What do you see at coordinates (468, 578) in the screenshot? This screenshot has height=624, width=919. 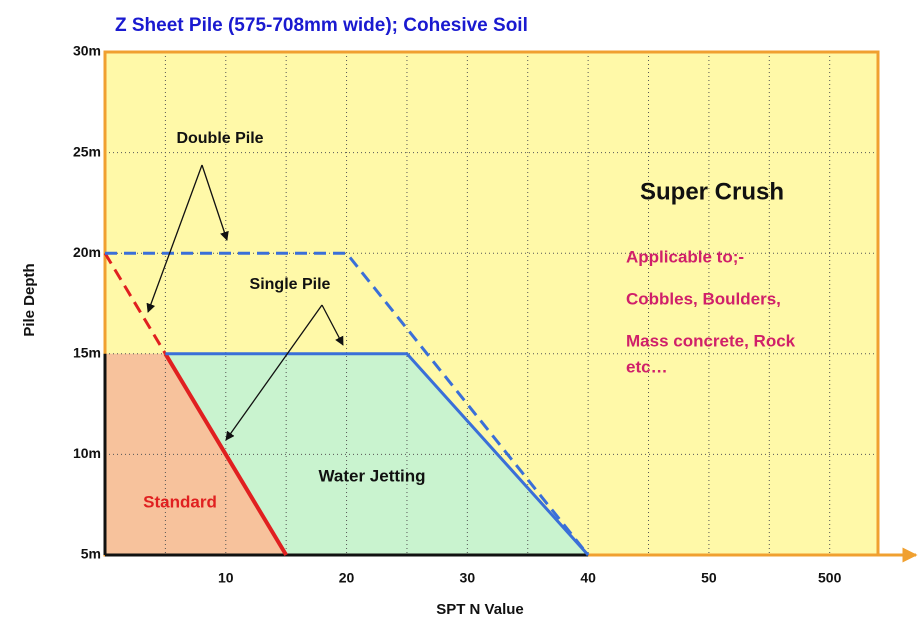 I see `x-tick-label: 30` at bounding box center [468, 578].